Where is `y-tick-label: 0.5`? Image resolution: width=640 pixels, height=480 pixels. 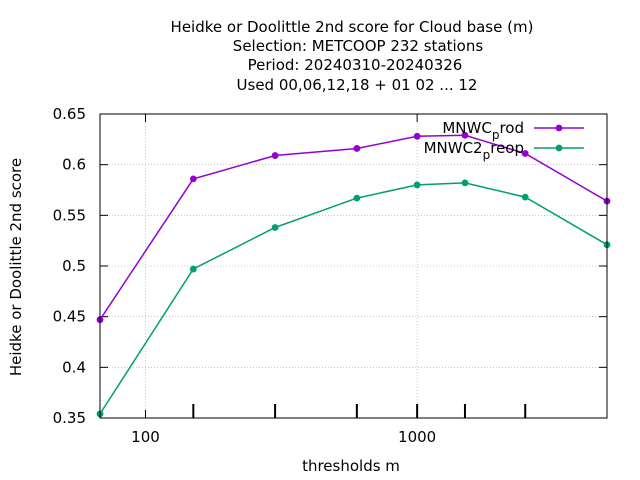
y-tick-label: 0.5 is located at coordinates (74, 266).